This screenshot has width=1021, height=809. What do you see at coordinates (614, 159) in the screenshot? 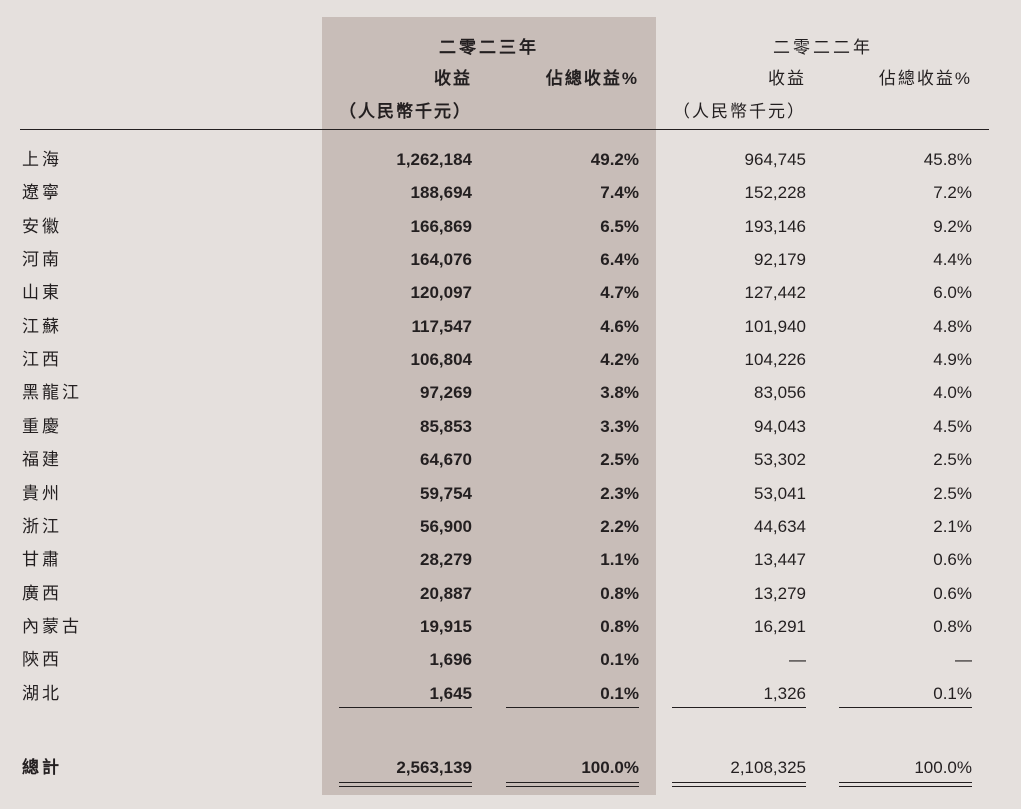
I see `pct-2023: 49.2%` at bounding box center [614, 159].